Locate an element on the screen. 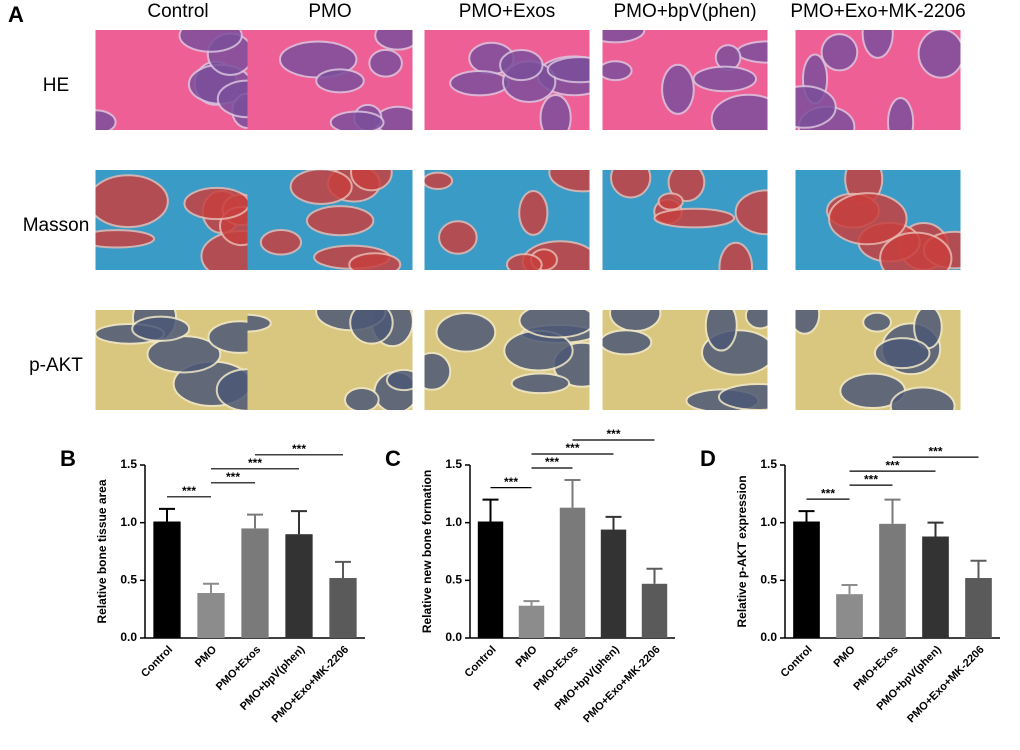 The height and width of the screenshot is (750, 1020). row-label: HE is located at coordinates (56, 85).